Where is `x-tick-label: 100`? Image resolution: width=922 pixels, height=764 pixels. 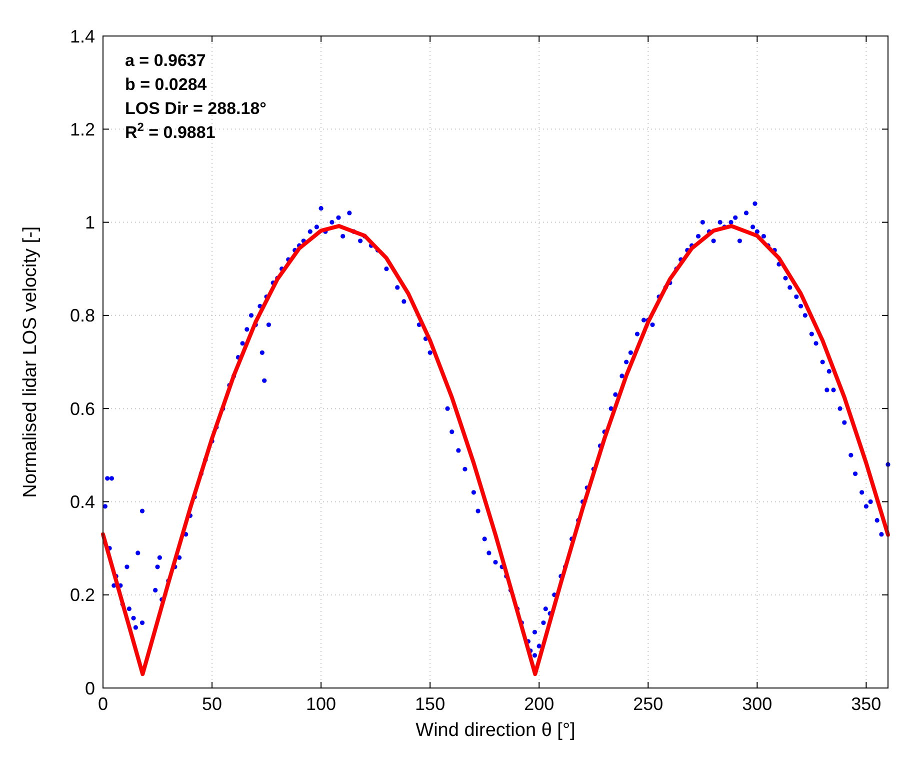
x-tick-label: 100 is located at coordinates (321, 704).